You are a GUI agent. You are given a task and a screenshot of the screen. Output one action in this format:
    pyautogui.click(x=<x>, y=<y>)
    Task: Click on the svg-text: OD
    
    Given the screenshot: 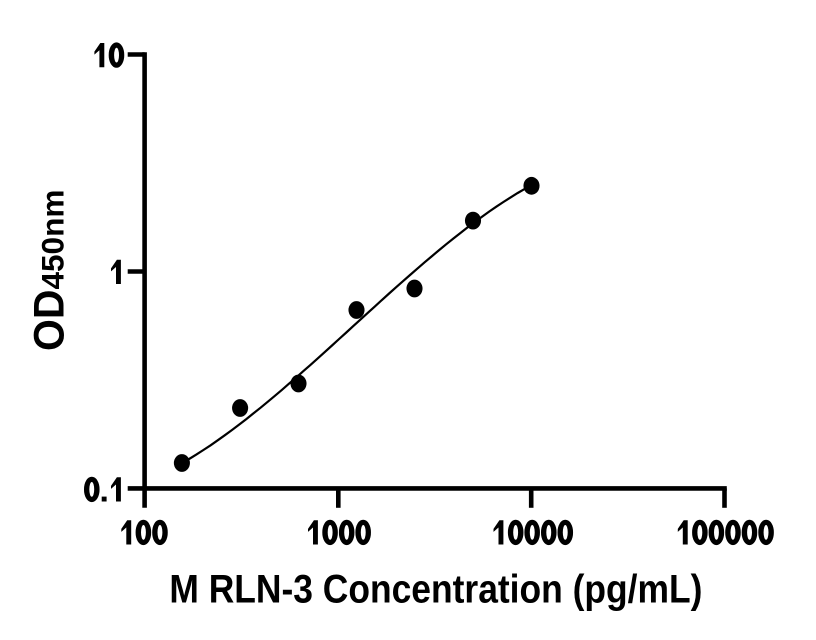 What is the action you would take?
    pyautogui.click(x=50, y=321)
    